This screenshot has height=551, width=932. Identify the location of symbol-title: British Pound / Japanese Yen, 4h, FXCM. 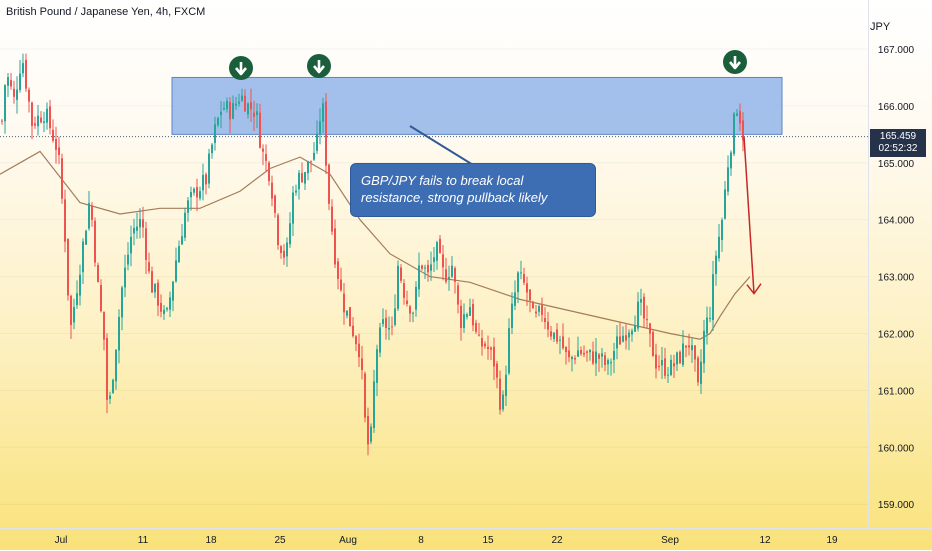
(106, 12).